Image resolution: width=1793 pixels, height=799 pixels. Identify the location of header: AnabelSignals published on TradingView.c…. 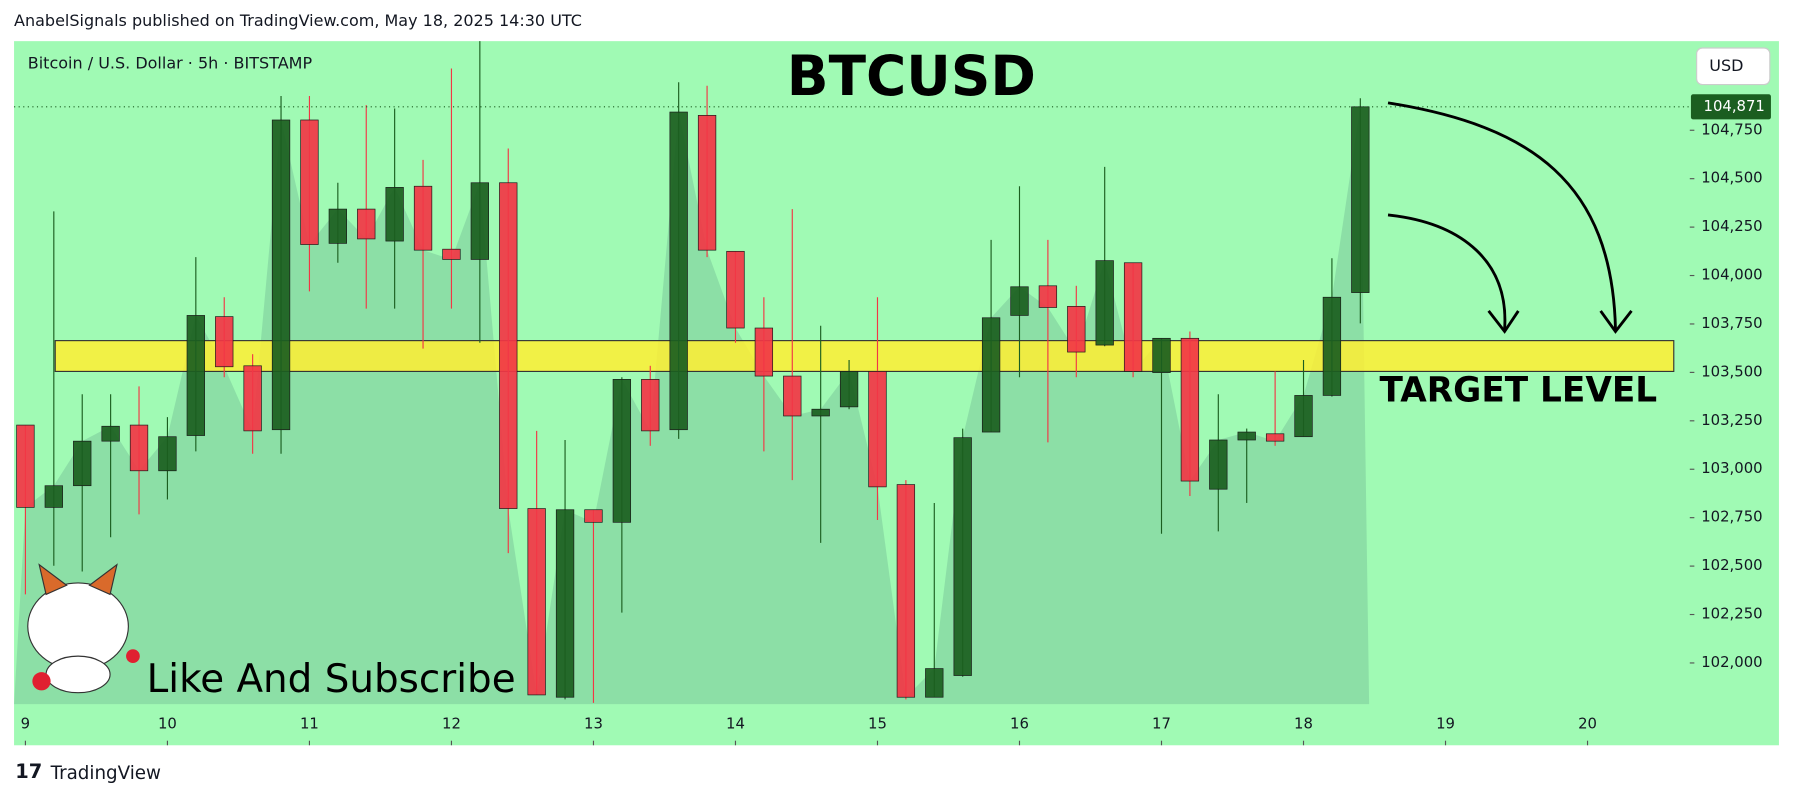
(298, 20).